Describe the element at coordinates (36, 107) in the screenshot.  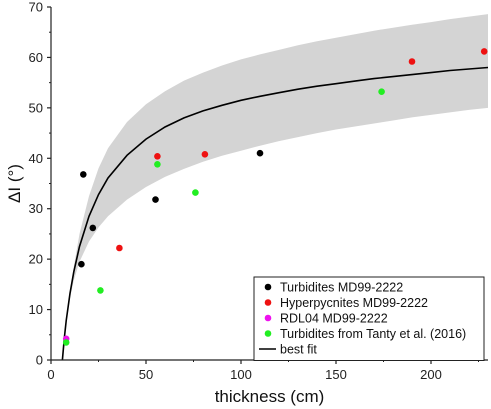
I see `y-tick-label: 50` at that location.